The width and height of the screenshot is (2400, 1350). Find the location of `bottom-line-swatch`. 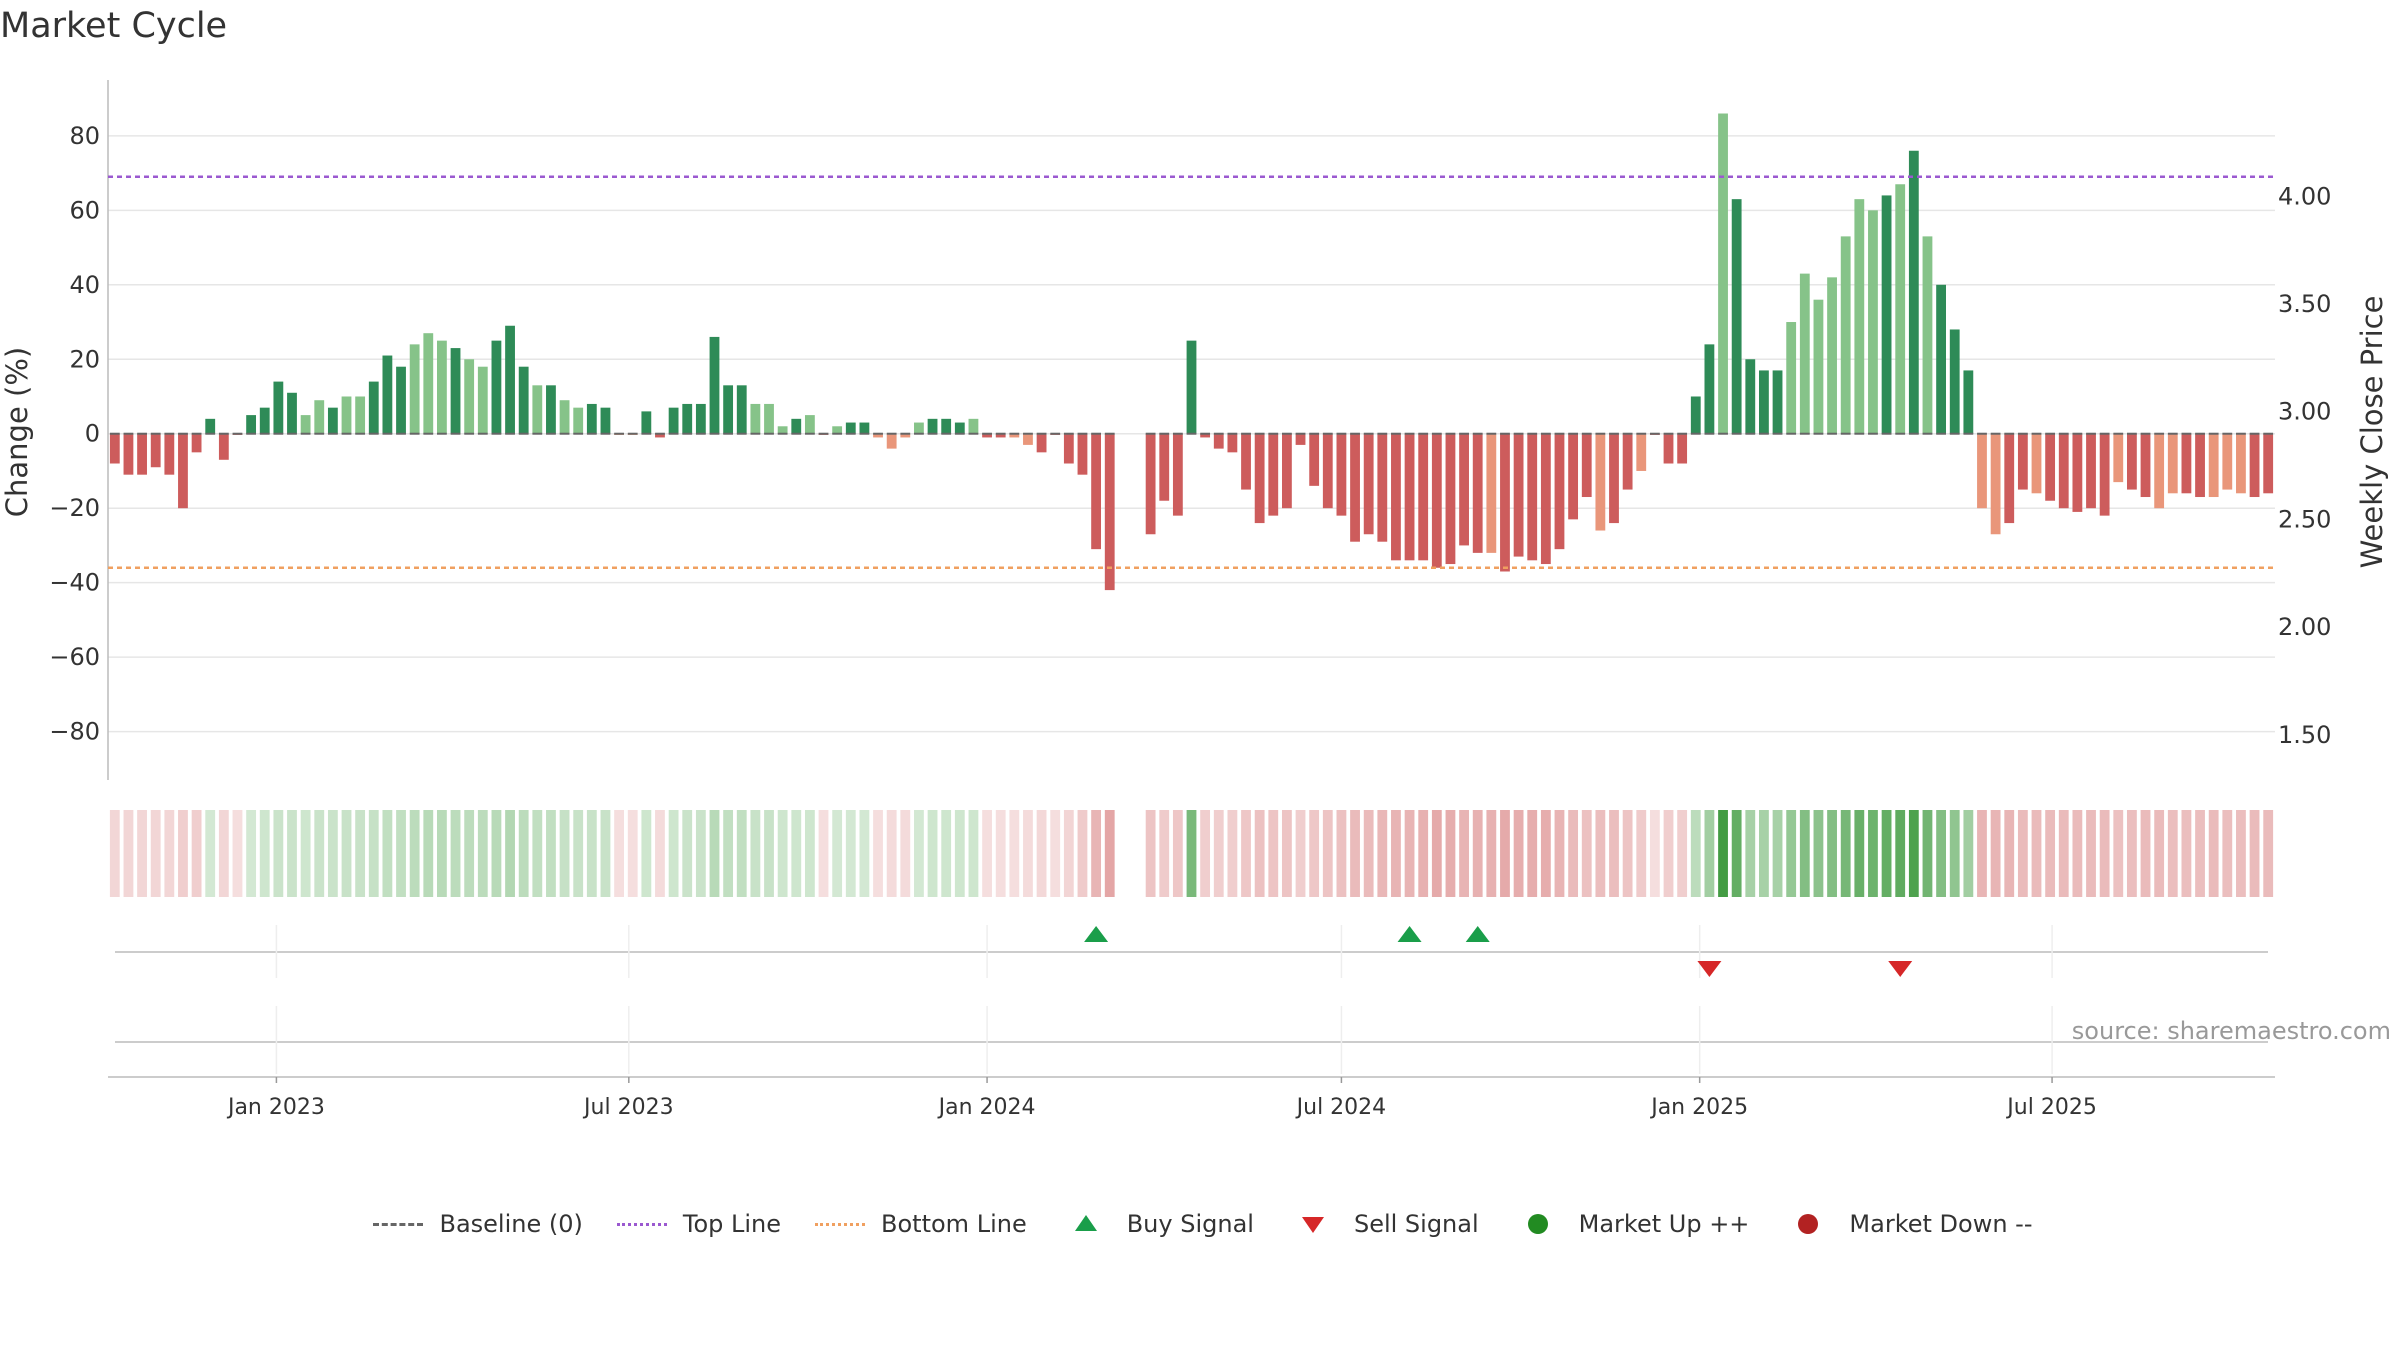

bottom-line-swatch is located at coordinates (840, 1224).